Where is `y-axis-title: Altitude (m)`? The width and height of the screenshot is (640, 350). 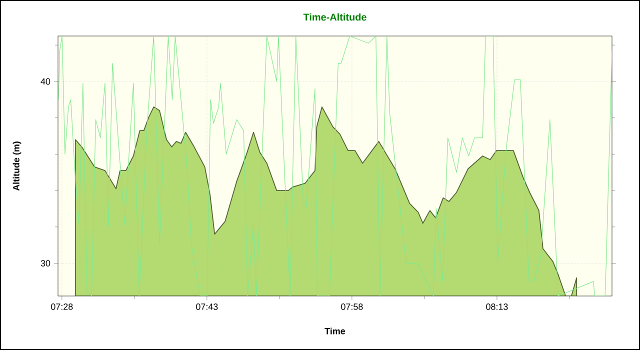
y-axis-title: Altitude (m) is located at coordinates (17, 166).